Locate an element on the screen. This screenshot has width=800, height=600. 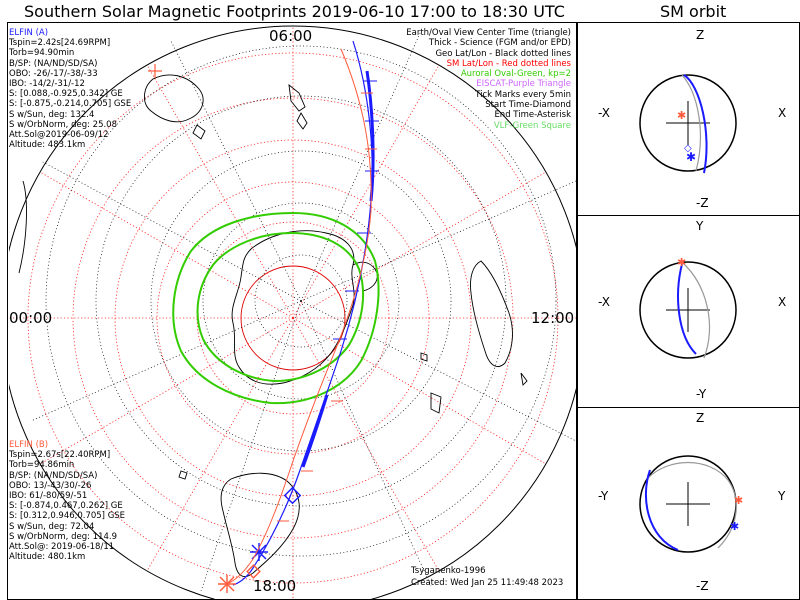
legend-entry: Thick - Science (FGM and/or EPD) is located at coordinates (499, 43).